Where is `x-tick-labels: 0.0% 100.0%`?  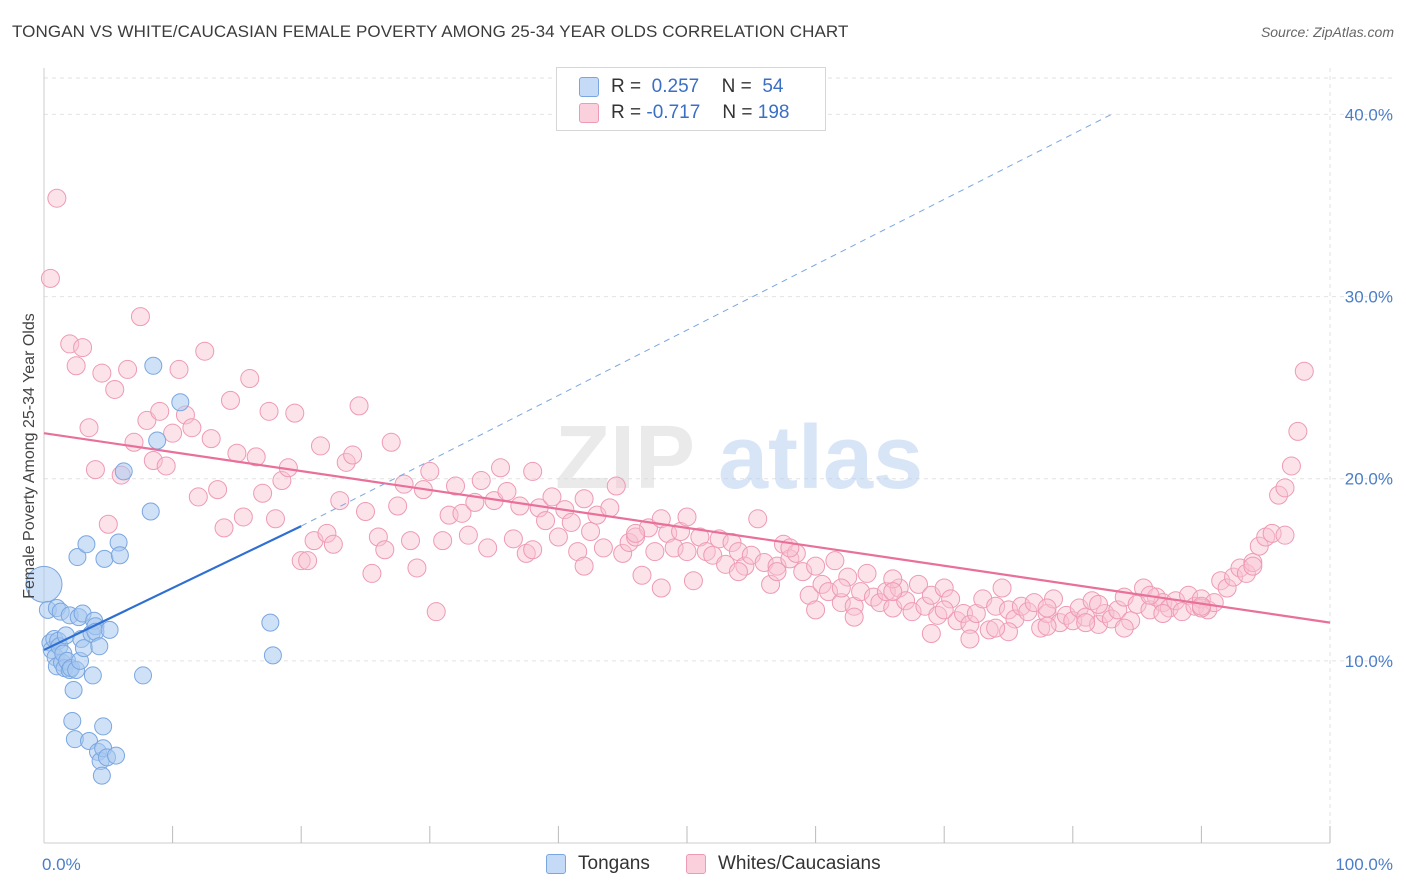 x-tick-labels: 0.0% 100.0% is located at coordinates (717, 864).